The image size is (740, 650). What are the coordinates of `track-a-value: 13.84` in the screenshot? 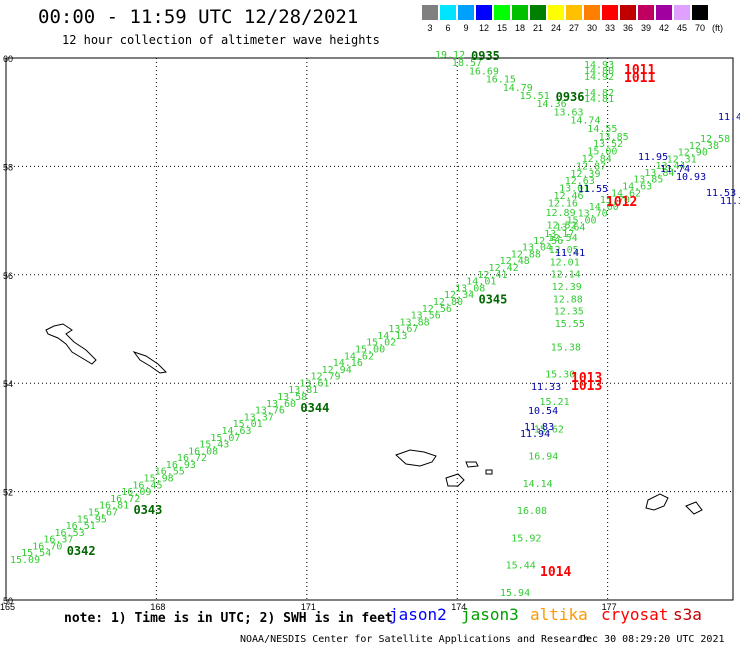 It's located at (659, 173).